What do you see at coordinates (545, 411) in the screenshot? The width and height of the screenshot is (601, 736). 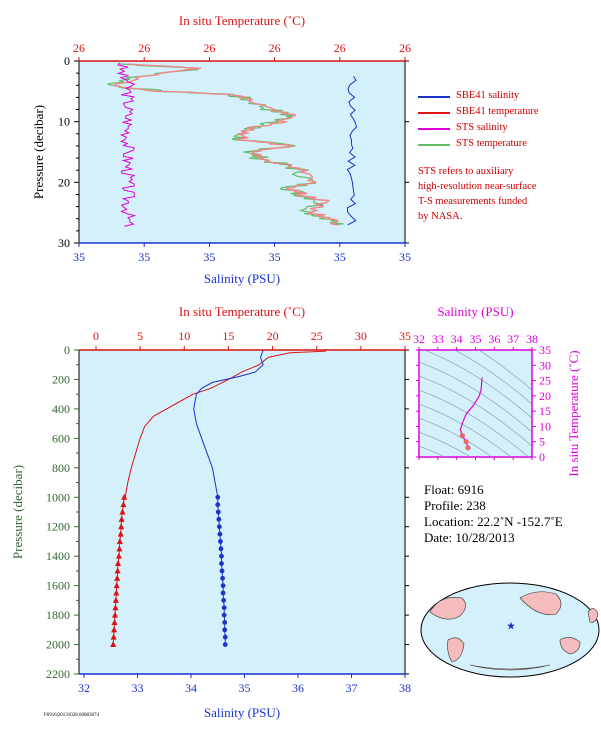 I see `ts-y-tick-label: 15` at bounding box center [545, 411].